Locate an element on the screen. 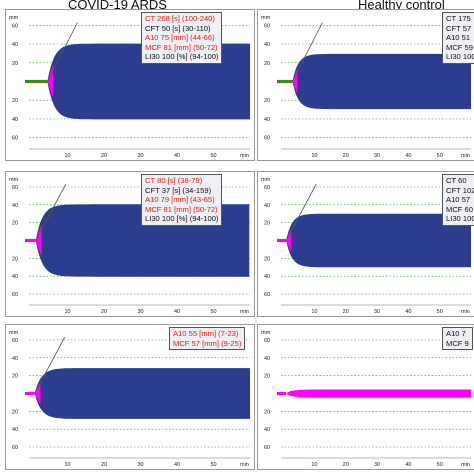  parameter-legend: A10 55 [mm] (7-23) MCF 57 [mm] (9-25) is located at coordinates (207, 339).